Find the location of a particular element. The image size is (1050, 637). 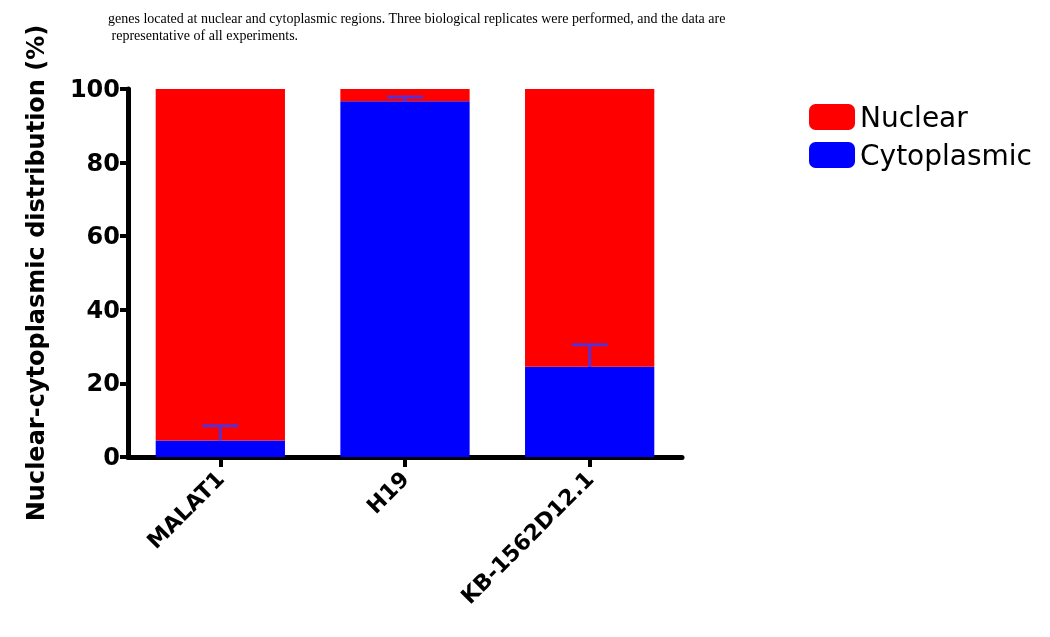

legend-label: Cytoplasmic is located at coordinates (946, 155).